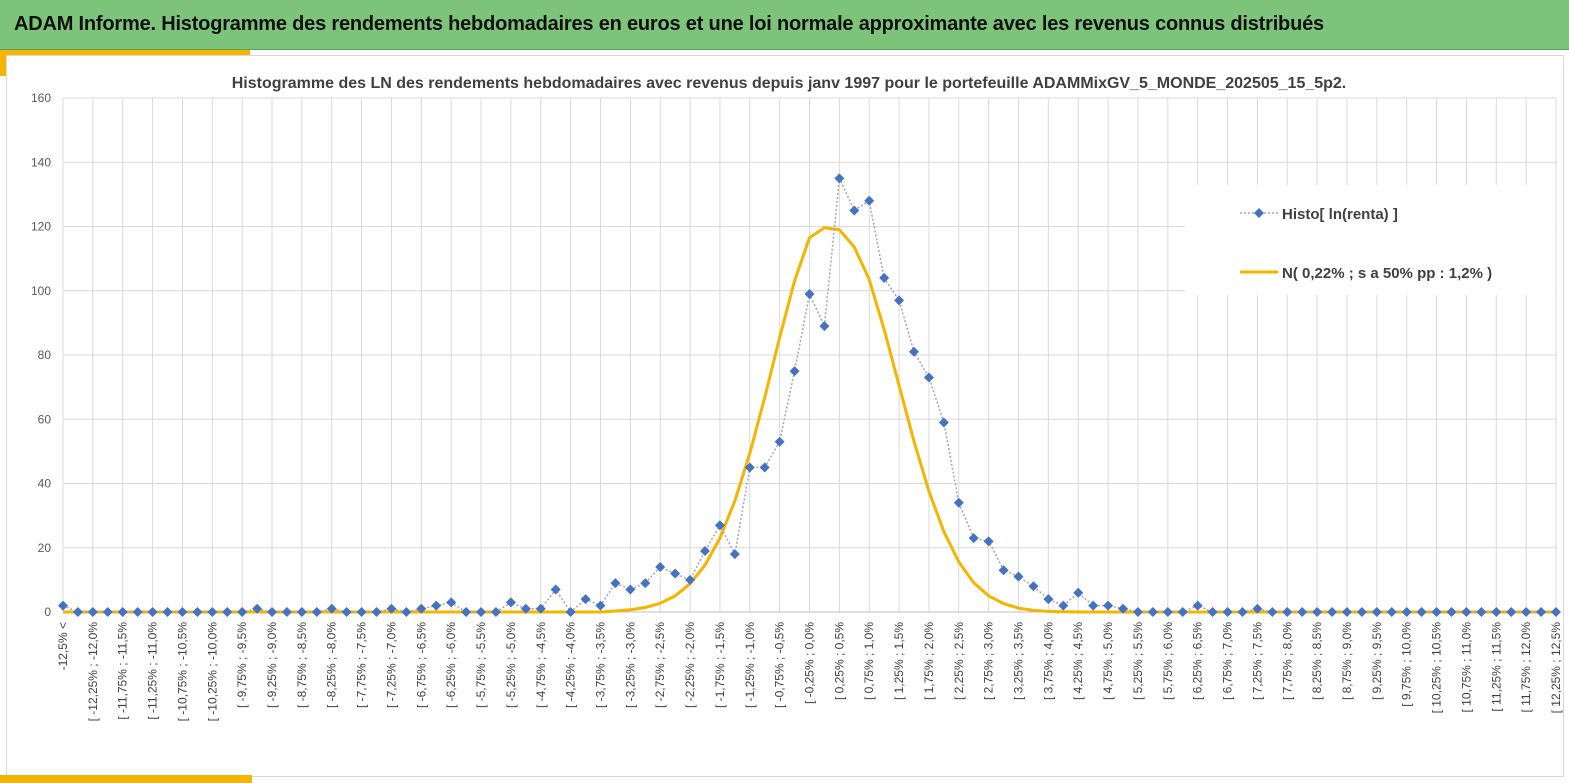 The image size is (1569, 783). What do you see at coordinates (1340, 214) in the screenshot?
I see `legend-histo-label: Histo[ ln(renta) ]` at bounding box center [1340, 214].